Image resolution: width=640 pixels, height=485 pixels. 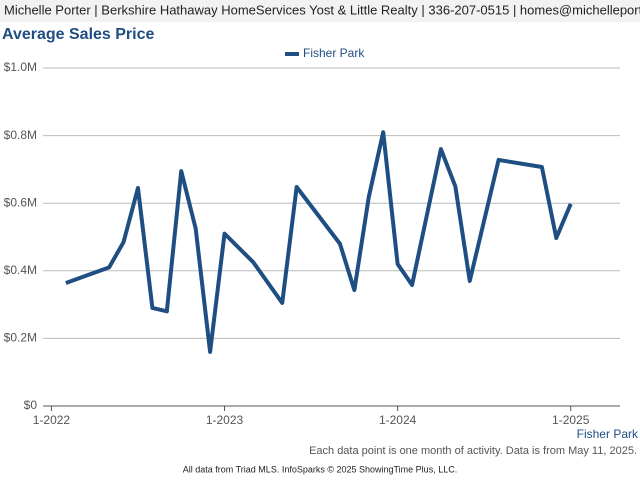 I want to click on header-bar, so click(x=320, y=11).